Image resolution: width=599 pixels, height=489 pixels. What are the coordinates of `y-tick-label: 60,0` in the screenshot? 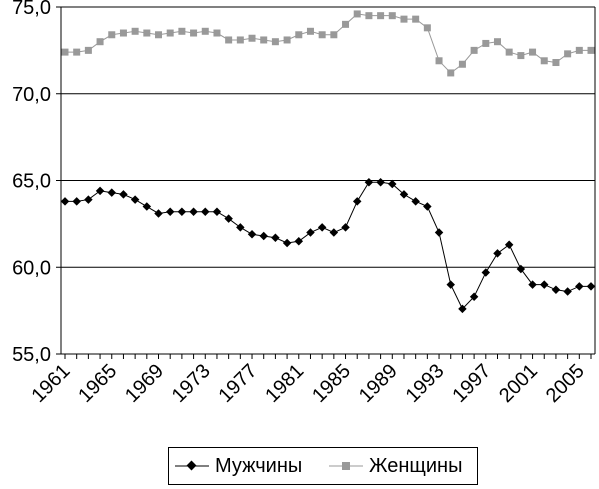 It's located at (31, 268).